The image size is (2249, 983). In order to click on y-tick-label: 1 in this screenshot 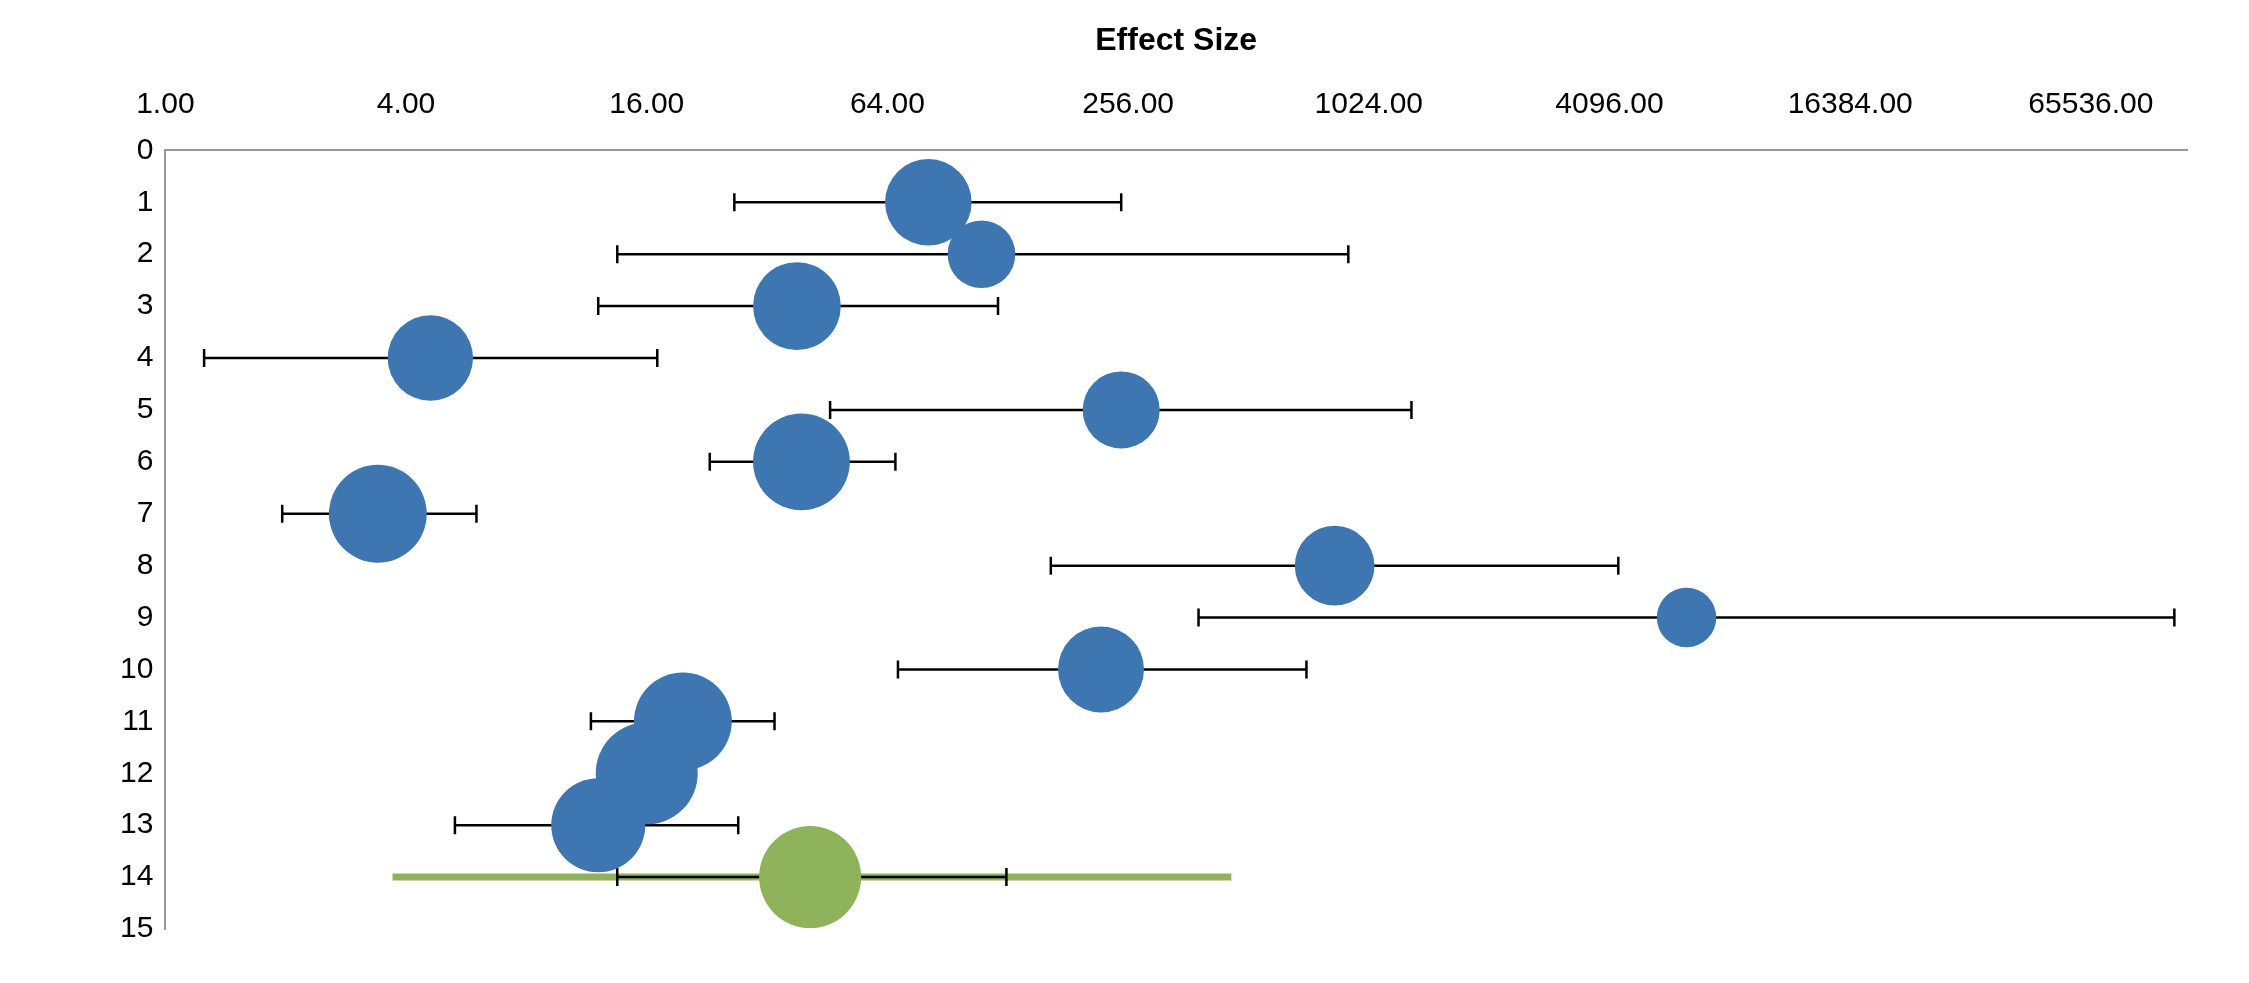, I will do `click(145, 200)`.